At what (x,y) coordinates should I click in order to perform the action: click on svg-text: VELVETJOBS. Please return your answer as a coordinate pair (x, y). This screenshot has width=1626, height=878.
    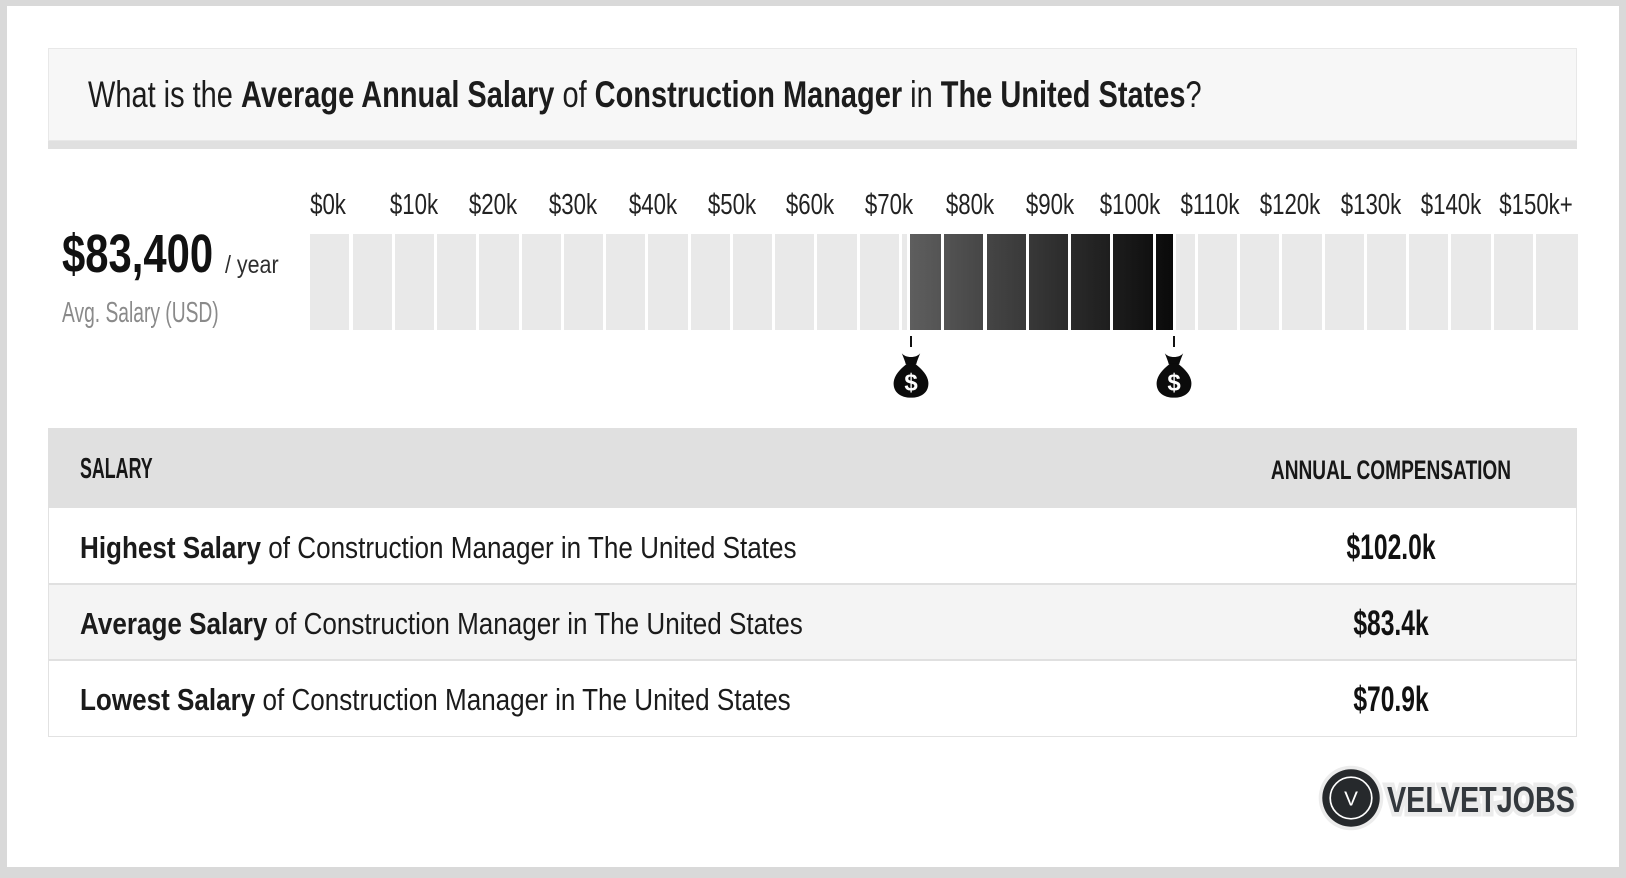
    Looking at the image, I should click on (1481, 799).